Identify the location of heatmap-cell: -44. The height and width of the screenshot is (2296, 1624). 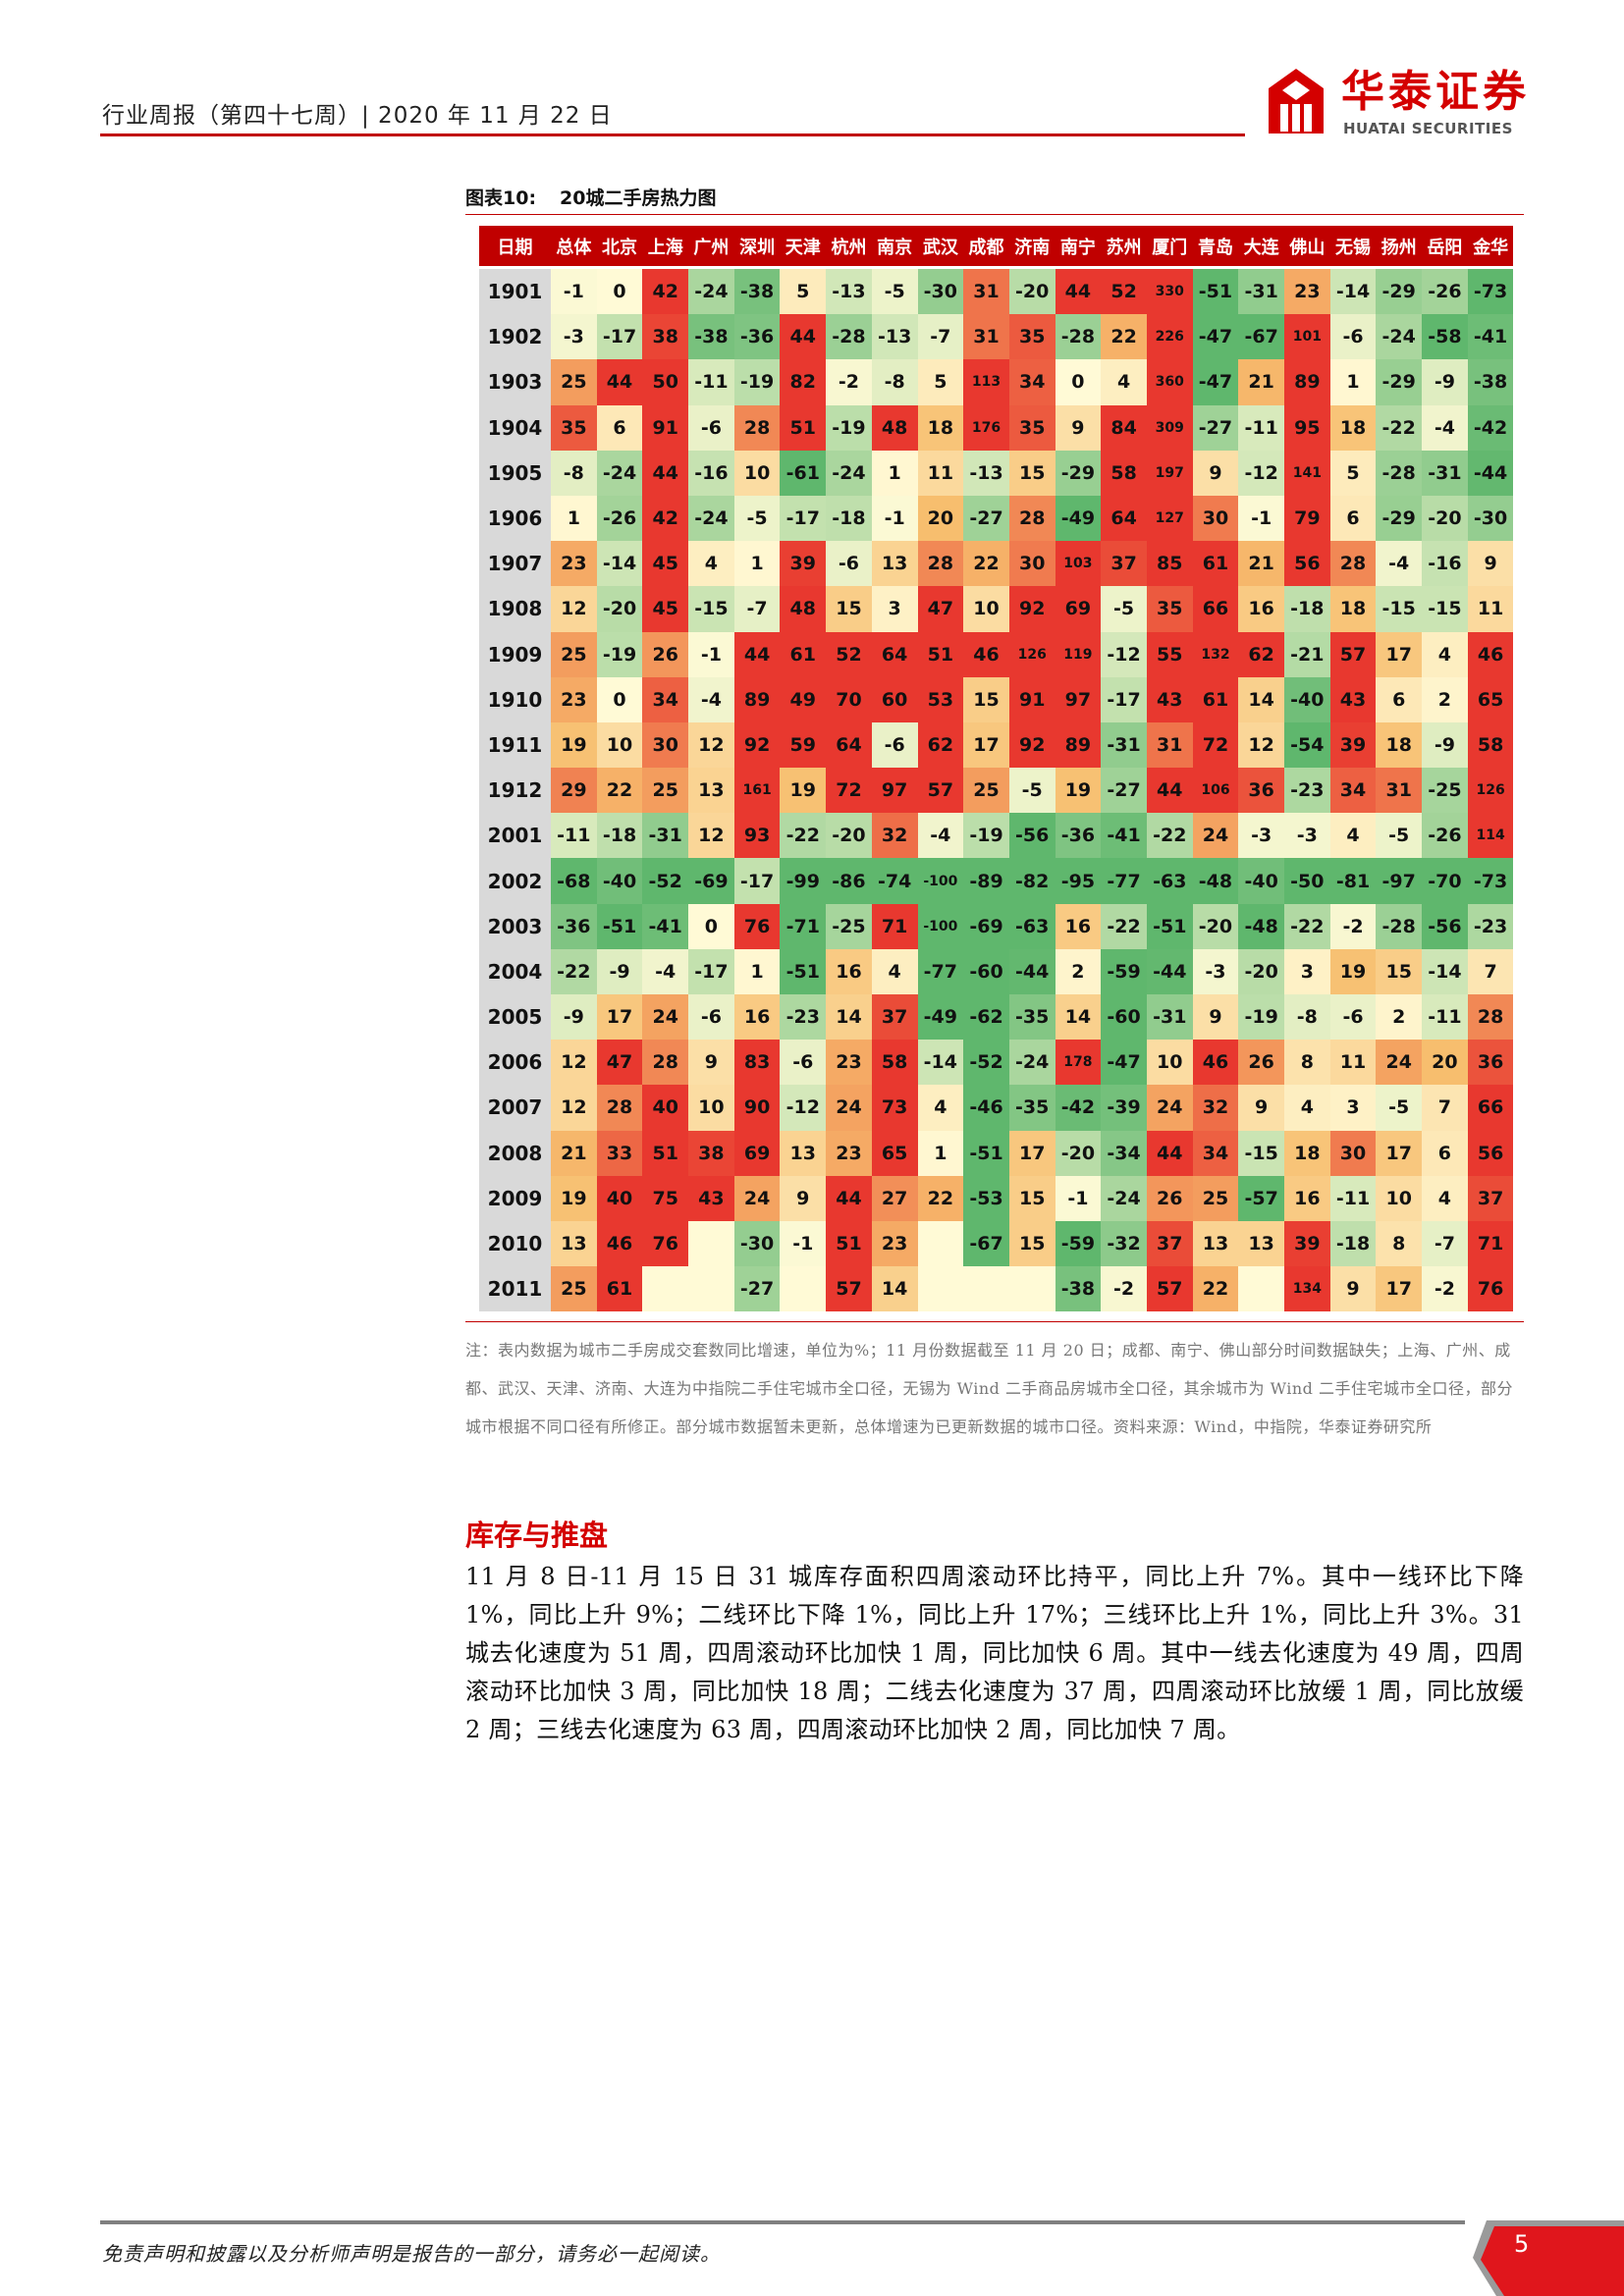
(1032, 971).